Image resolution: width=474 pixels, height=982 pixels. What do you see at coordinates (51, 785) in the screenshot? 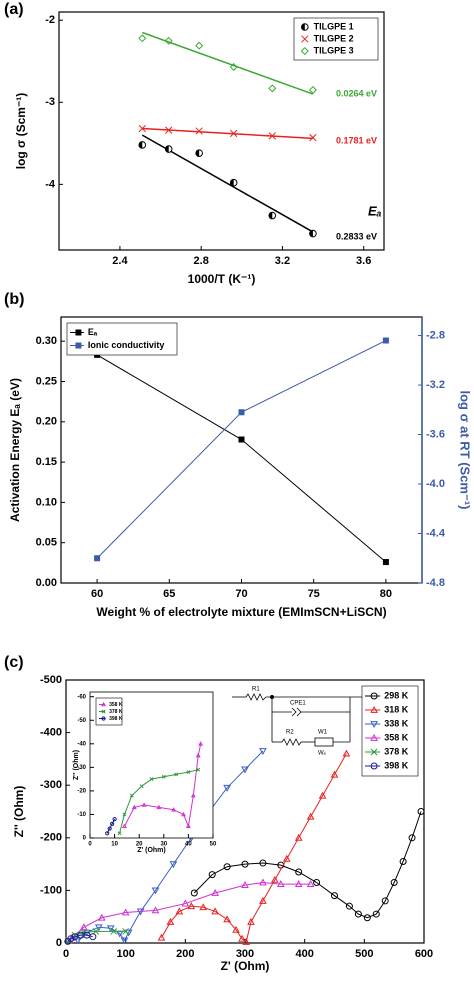
I see `y-tick-label: -300` at bounding box center [51, 785].